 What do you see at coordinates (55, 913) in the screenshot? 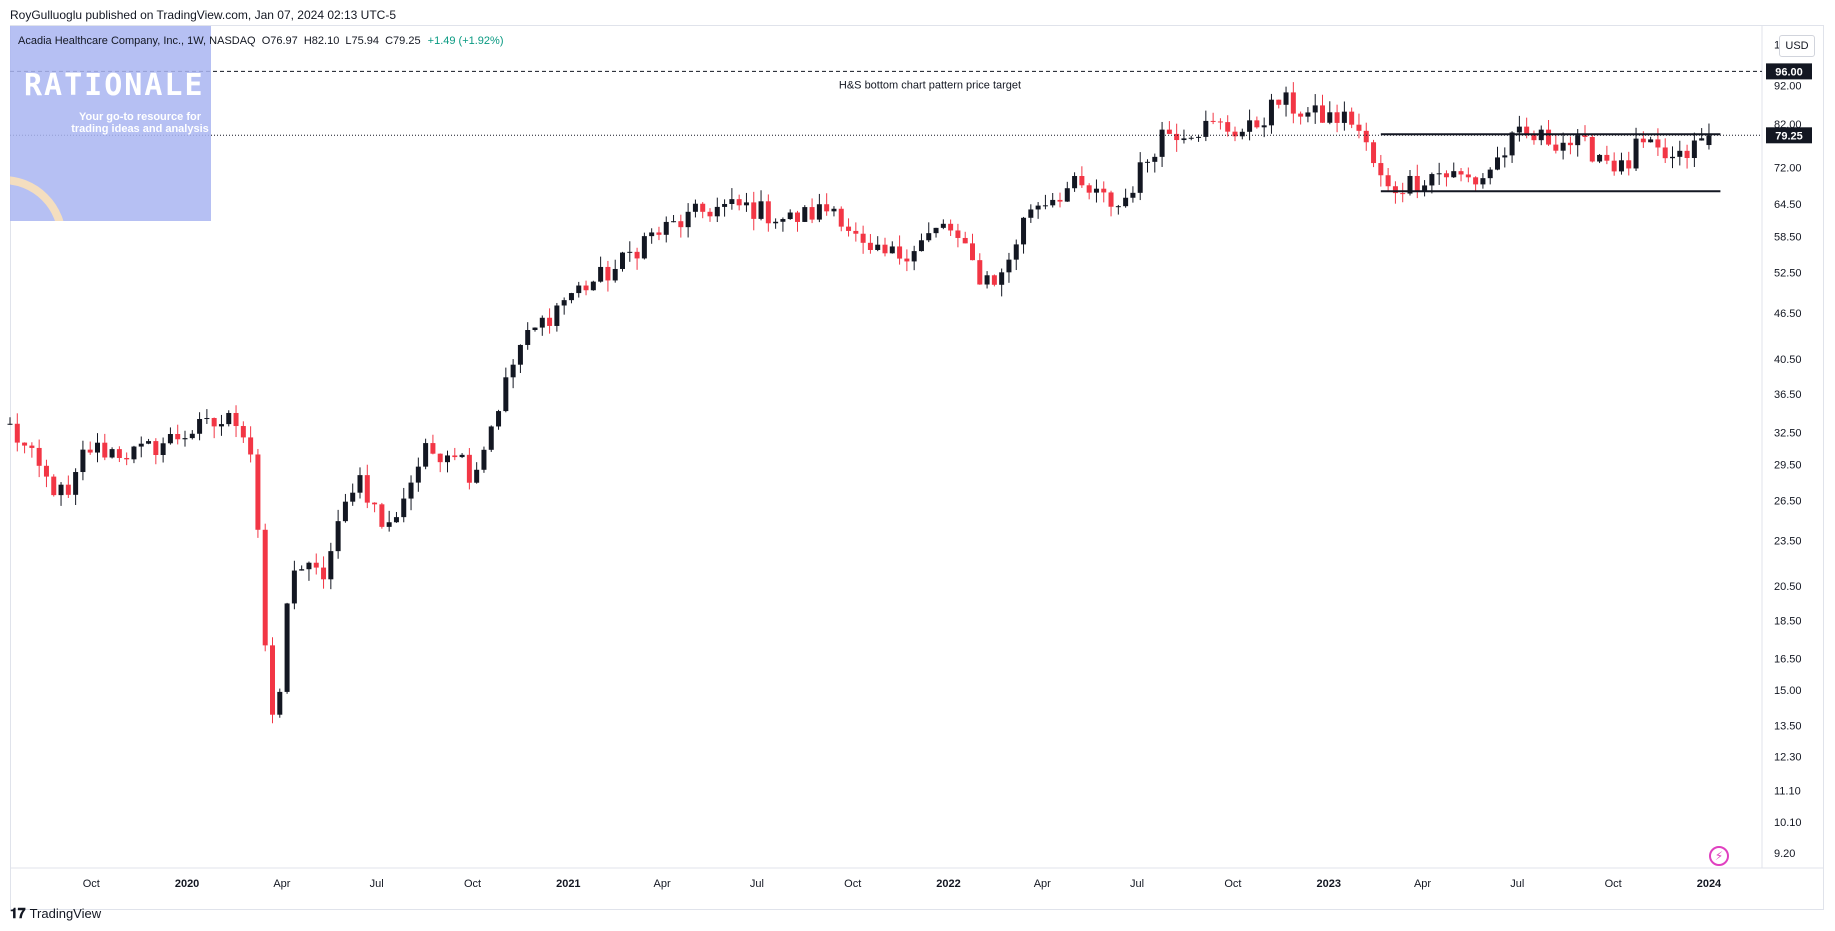
I see `tradingview-logo: 𝟏𝟕 TradingView` at bounding box center [55, 913].